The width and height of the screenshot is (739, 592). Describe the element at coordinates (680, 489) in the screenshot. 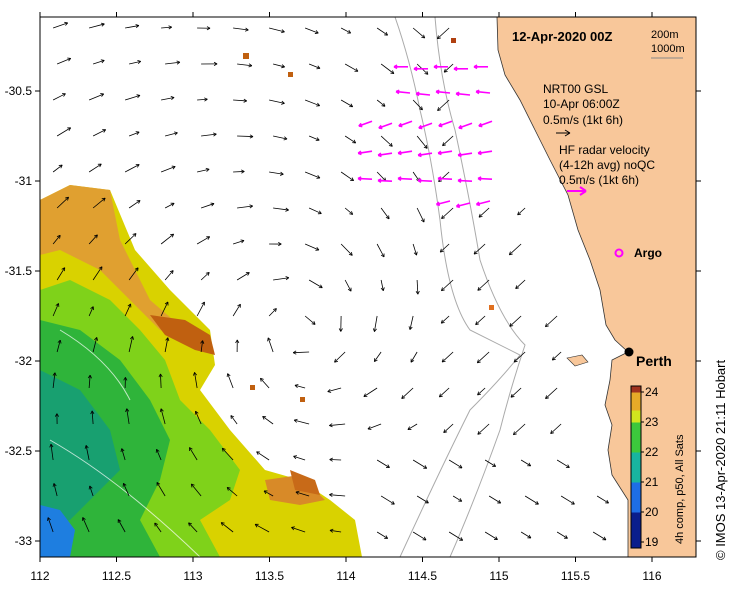

I see `colorbar-label: 4h comp, p50, All Sats` at that location.